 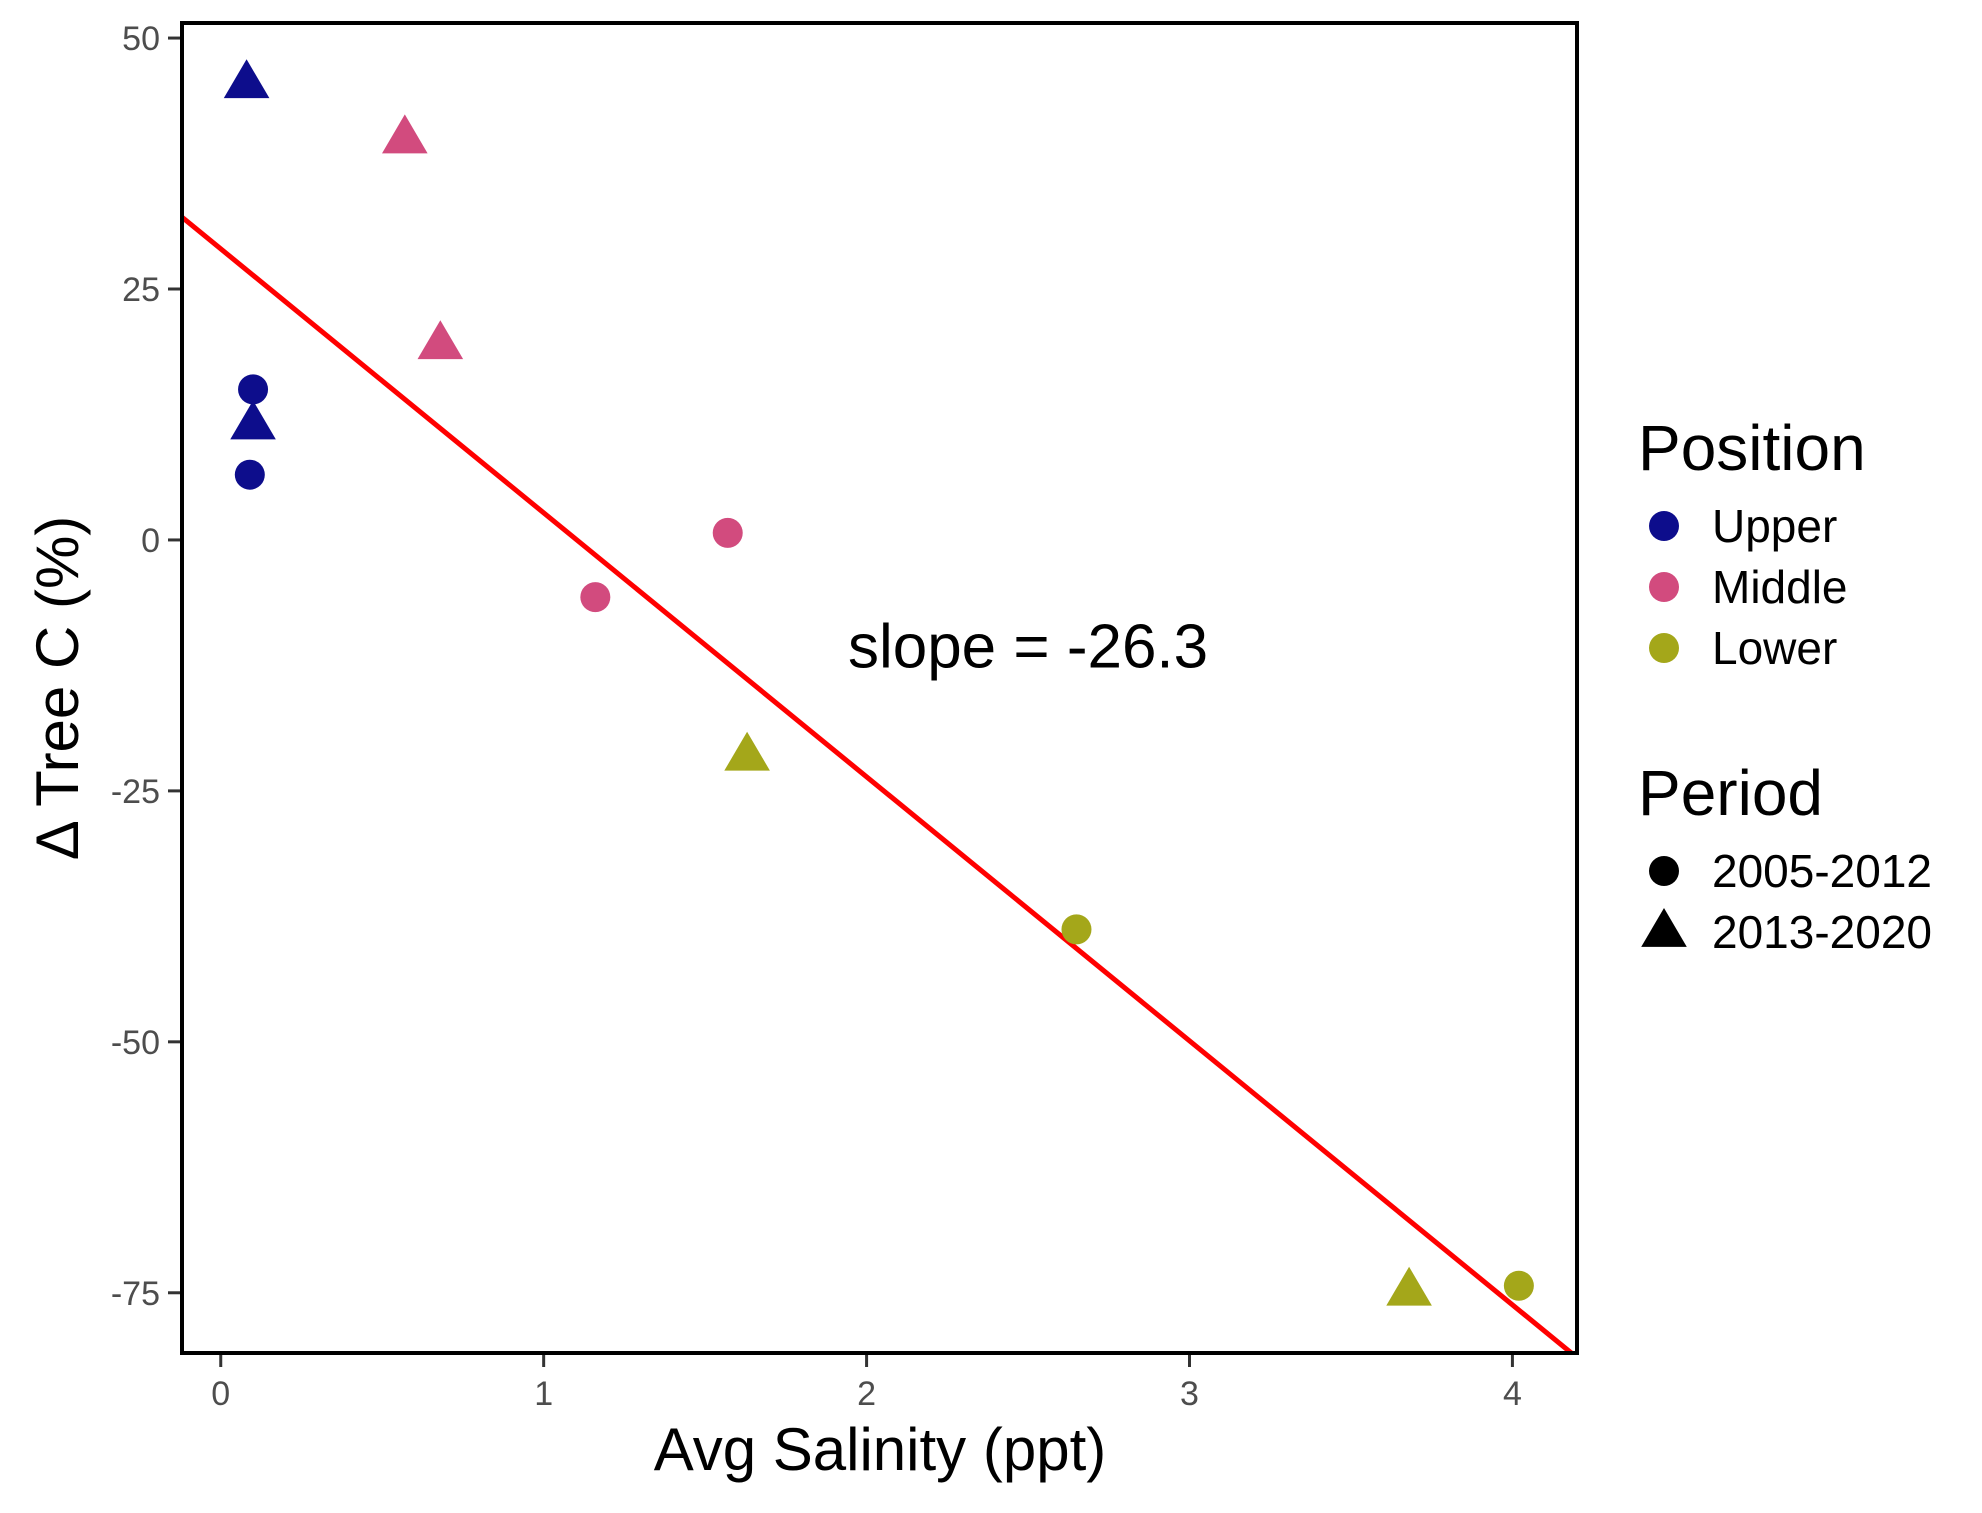 What do you see at coordinates (1664, 871) in the screenshot?
I see `legend-key-2005-2012` at bounding box center [1664, 871].